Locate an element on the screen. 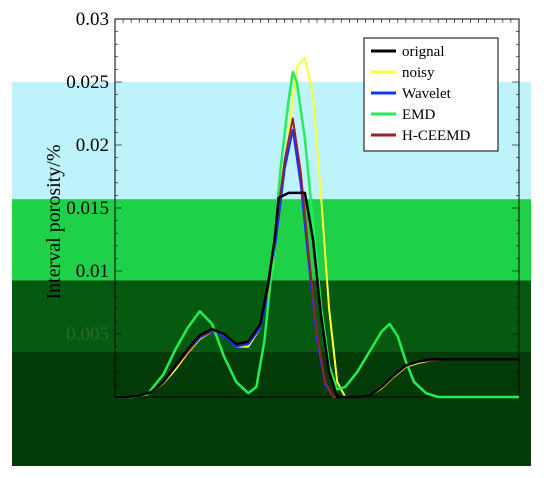 The width and height of the screenshot is (544, 478). y-tick-label: 0.02 is located at coordinates (92, 145).